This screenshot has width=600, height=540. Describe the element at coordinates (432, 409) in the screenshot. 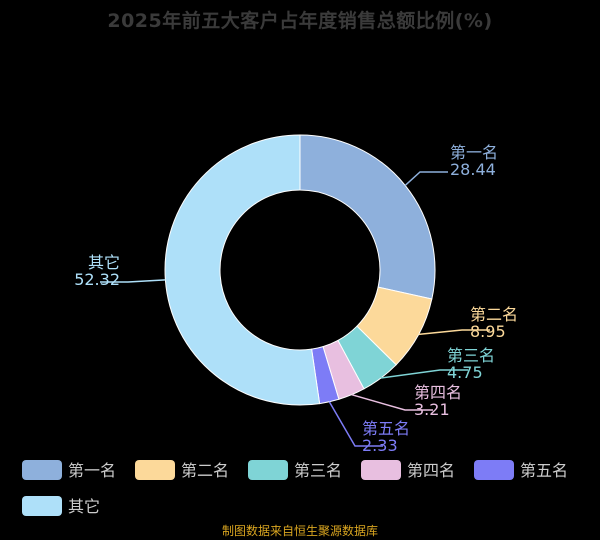

I see `slice-label-value: 3.21` at that location.